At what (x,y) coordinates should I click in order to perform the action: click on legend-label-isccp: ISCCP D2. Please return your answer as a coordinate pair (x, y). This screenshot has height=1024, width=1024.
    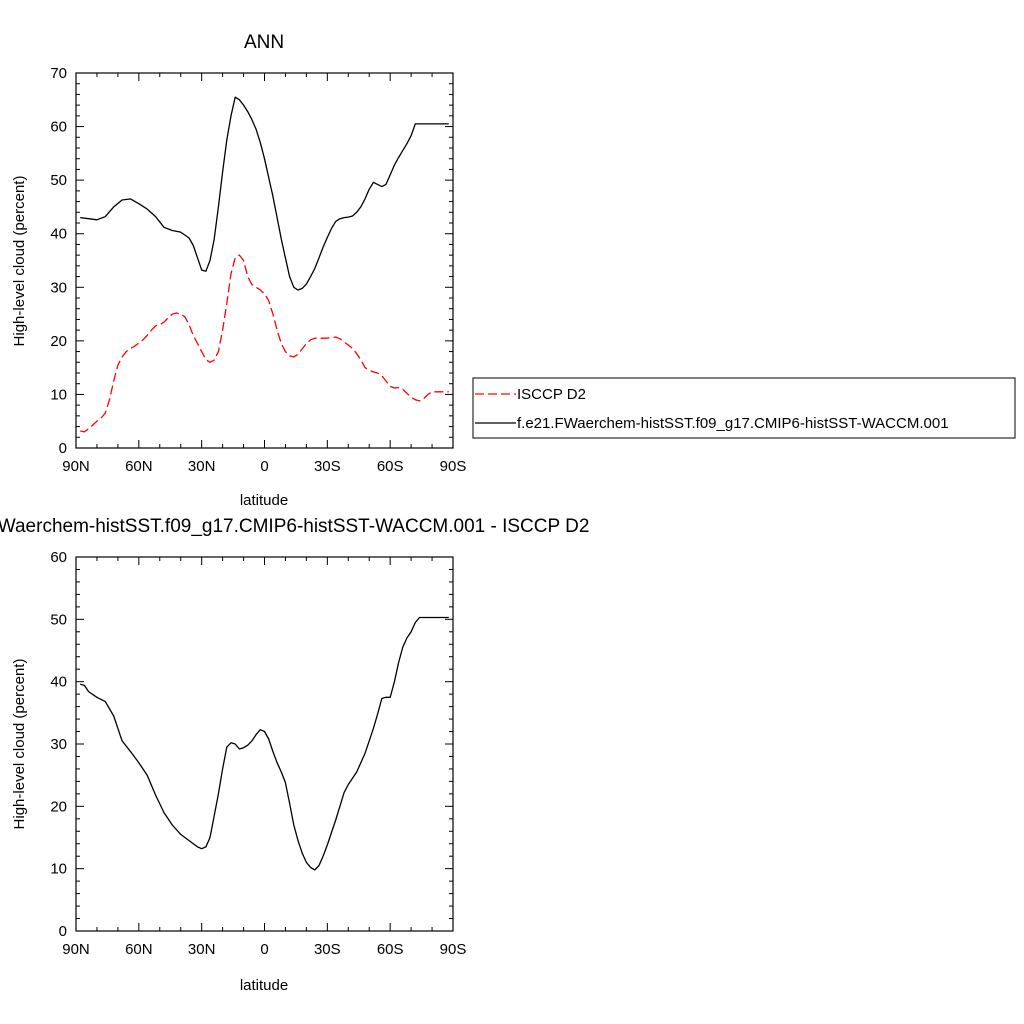
    Looking at the image, I should click on (551, 394).